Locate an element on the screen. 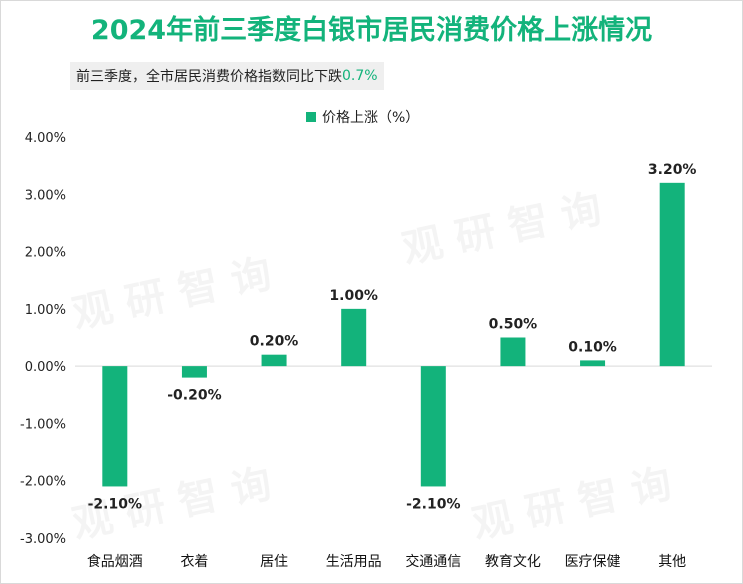 The width and height of the screenshot is (743, 584). data-label: 1.00% is located at coordinates (353, 296).